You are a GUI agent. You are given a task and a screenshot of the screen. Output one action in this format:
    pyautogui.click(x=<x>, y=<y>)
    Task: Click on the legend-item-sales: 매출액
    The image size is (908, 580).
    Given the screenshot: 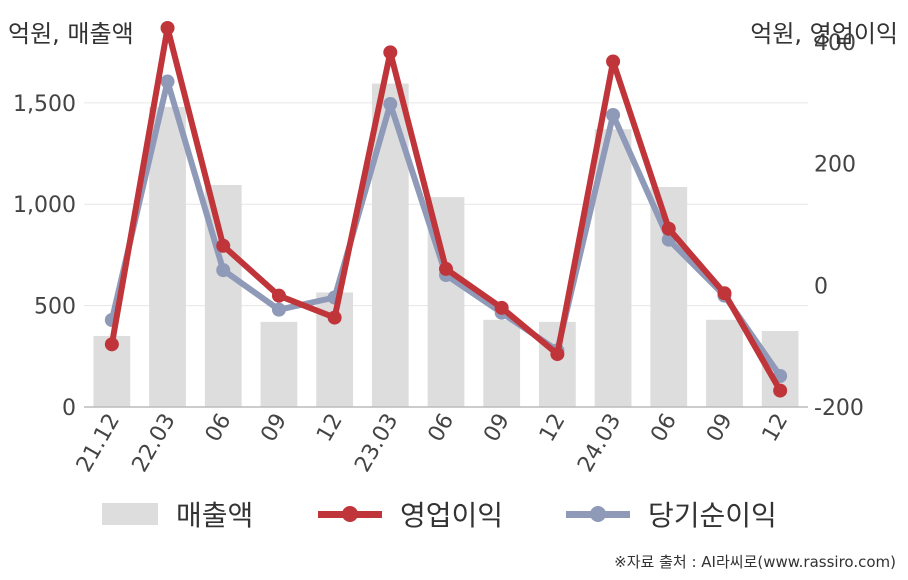 What is the action you would take?
    pyautogui.click(x=177, y=514)
    